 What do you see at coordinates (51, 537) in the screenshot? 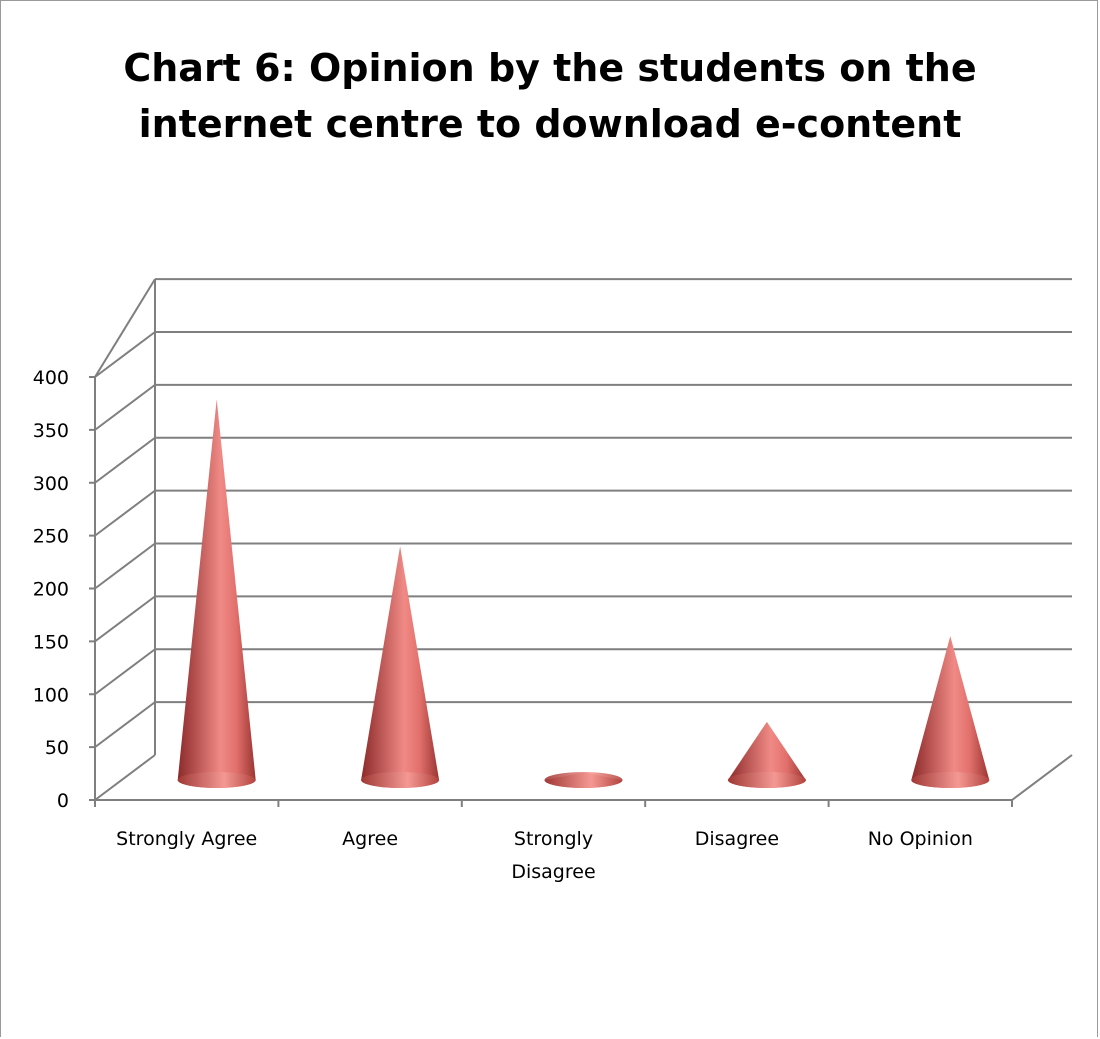
I see `y-tick-label: 250` at bounding box center [51, 537].